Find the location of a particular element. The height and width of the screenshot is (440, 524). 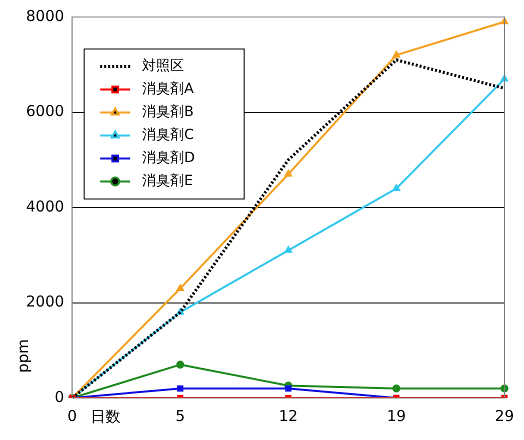

y-axis-title: ppm is located at coordinates (23, 356).